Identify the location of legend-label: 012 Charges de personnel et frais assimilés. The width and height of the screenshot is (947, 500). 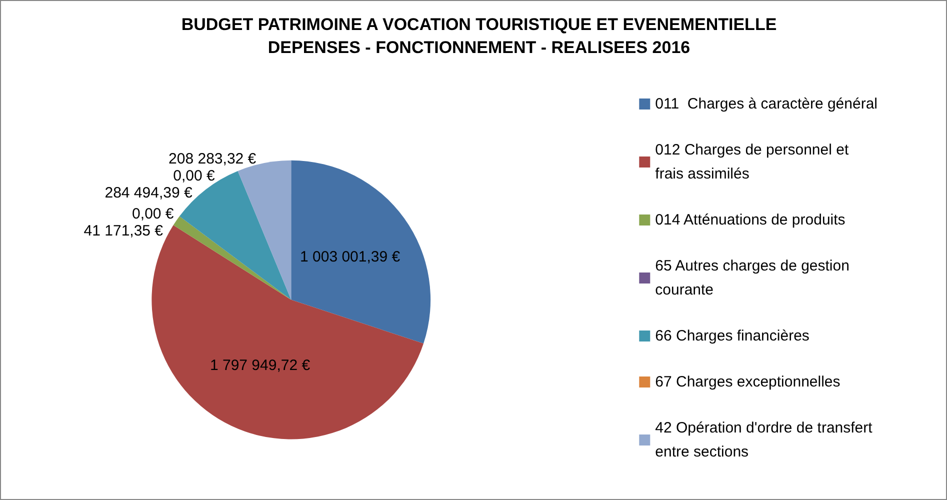
(752, 162).